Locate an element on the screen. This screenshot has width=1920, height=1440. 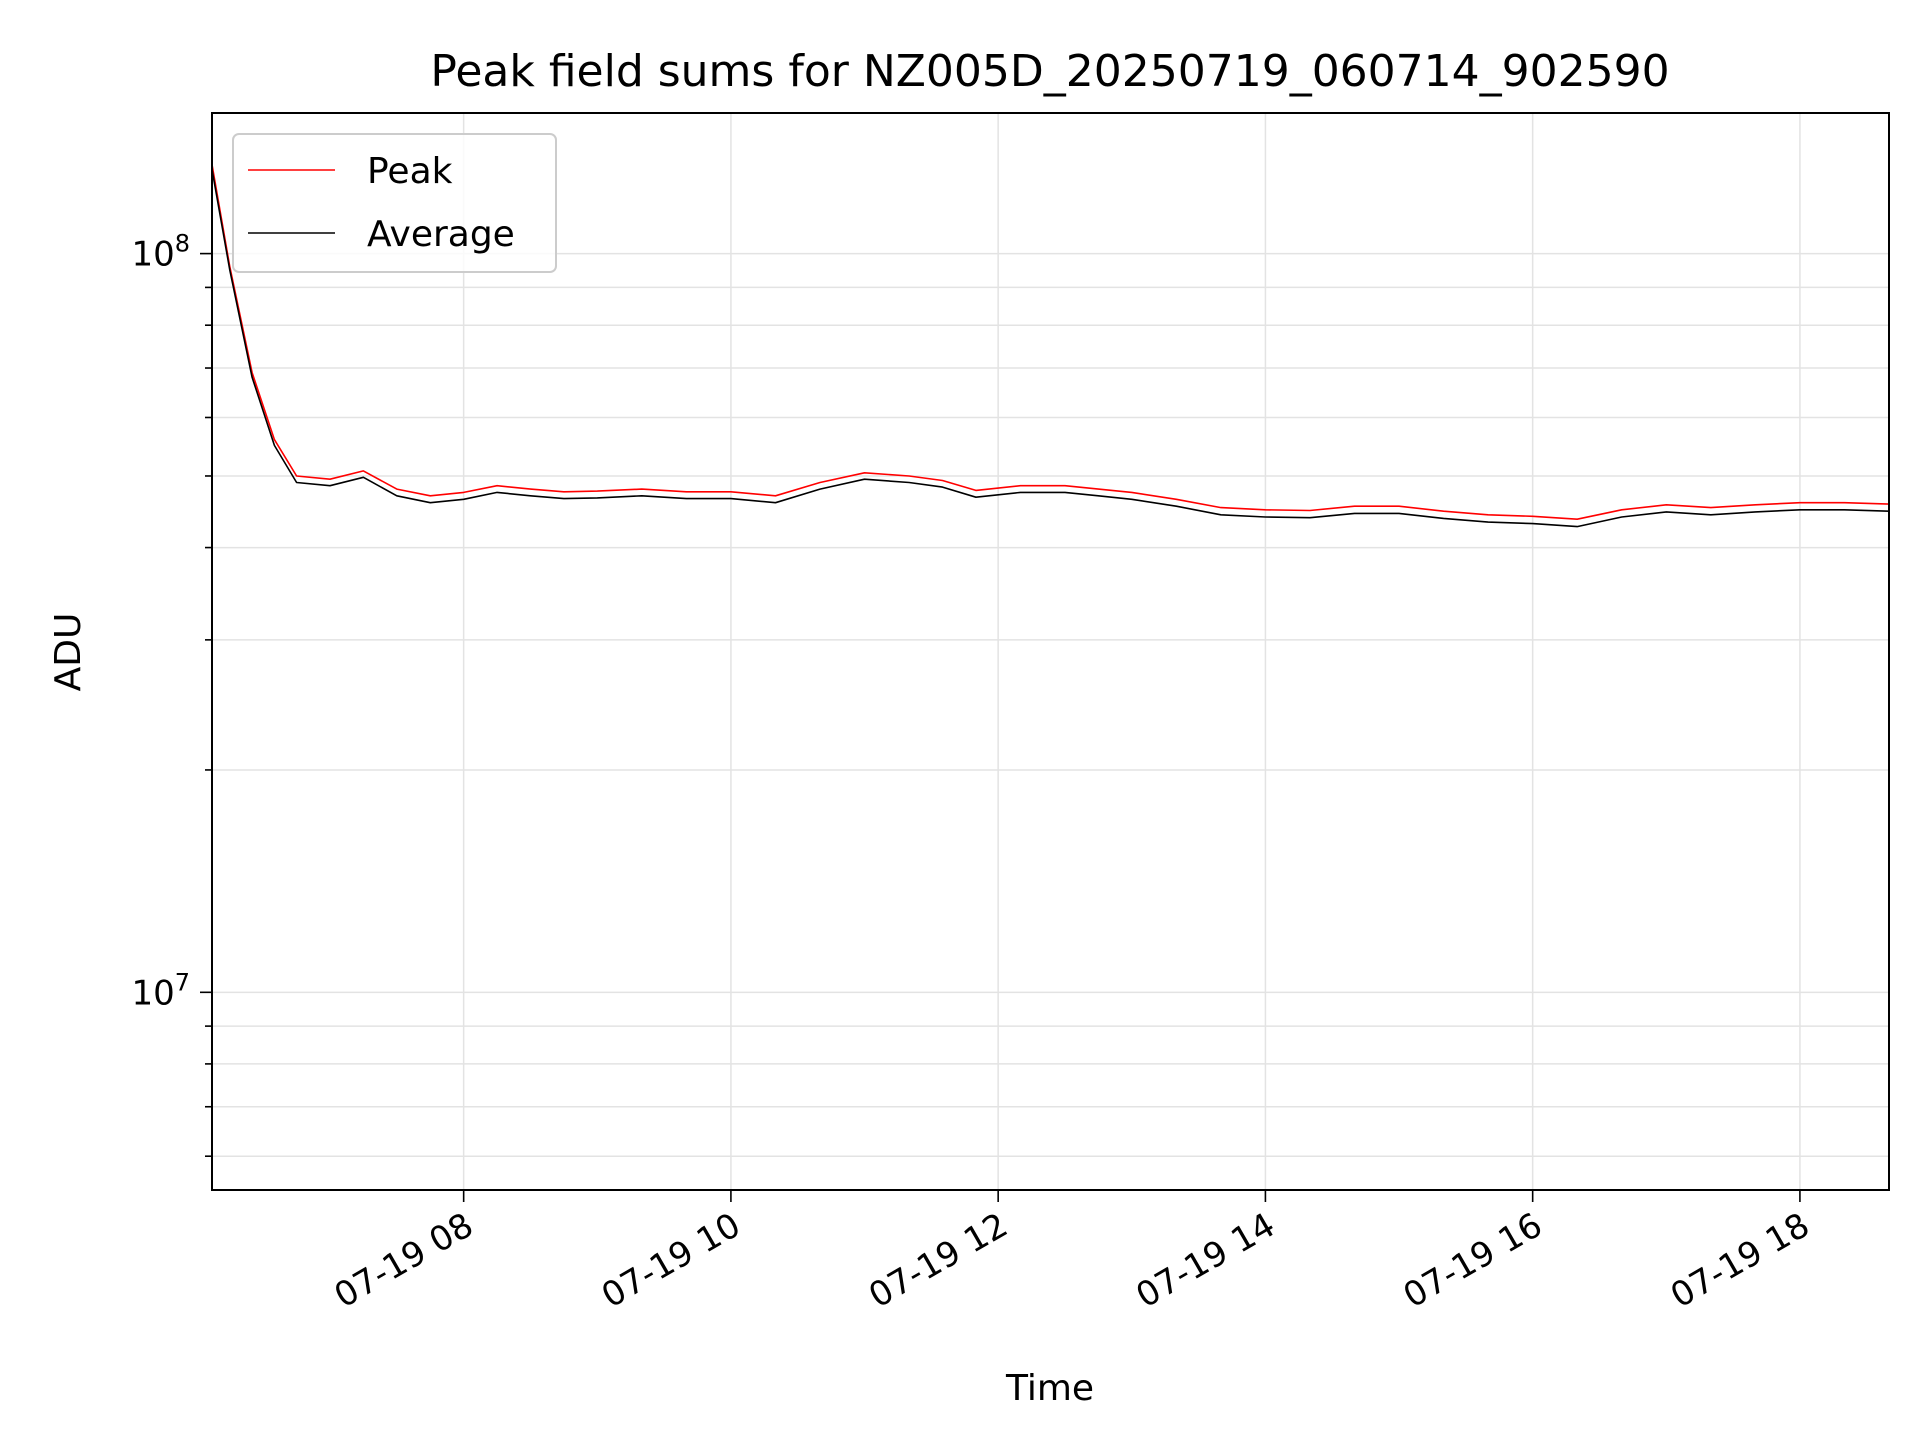
x-tick-label: 07-19 16 is located at coordinates (1473, 1260).